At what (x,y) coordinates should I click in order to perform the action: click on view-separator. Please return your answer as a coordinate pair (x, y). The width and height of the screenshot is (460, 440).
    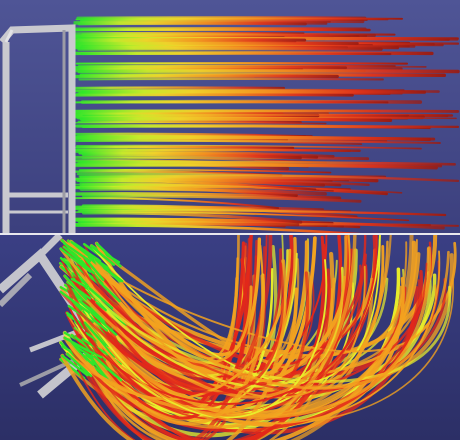
    Looking at the image, I should click on (230, 234).